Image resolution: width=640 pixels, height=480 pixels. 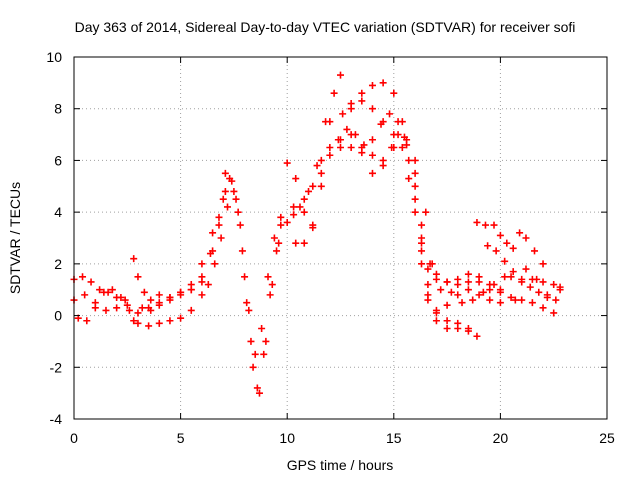 I want to click on series-track-c, so click(x=178, y=292).